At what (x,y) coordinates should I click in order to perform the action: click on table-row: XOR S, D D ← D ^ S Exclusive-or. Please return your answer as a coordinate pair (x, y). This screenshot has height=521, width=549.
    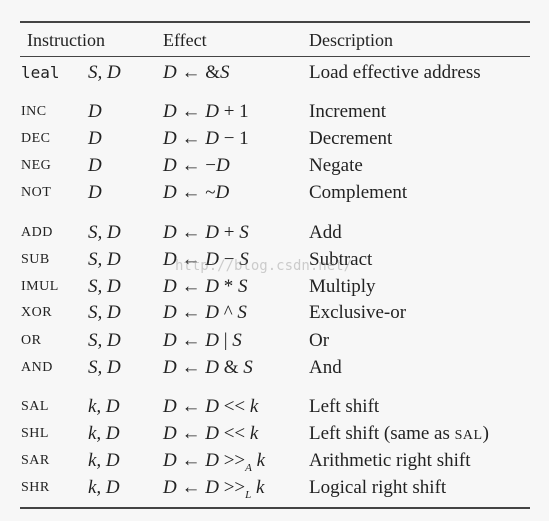
    Looking at the image, I should click on (274, 313).